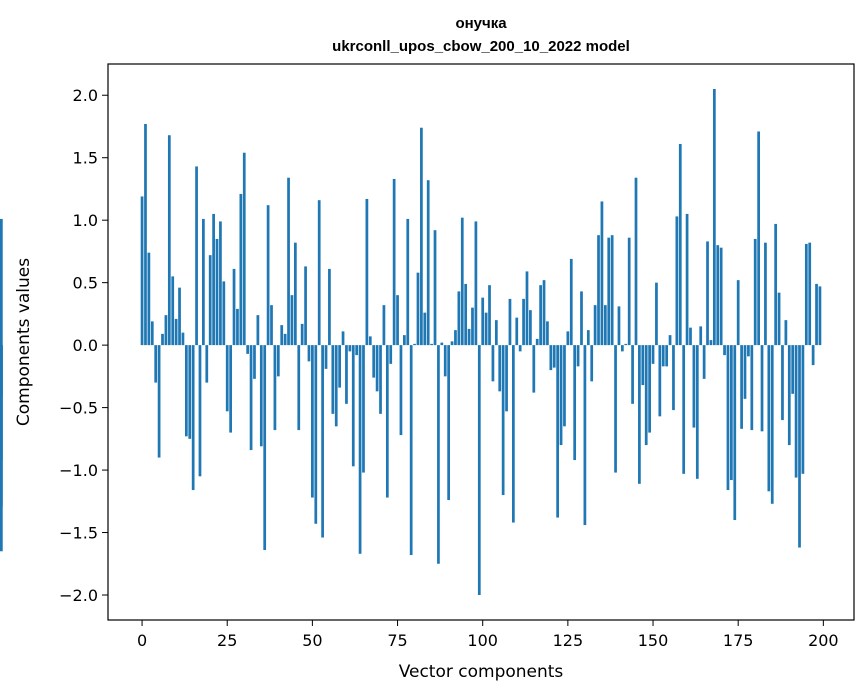 Image resolution: width=867 pixels, height=696 pixels. What do you see at coordinates (481, 46) in the screenshot?
I see `chart-subtitle: ukrconll_upos_cbow_200_10_2022 model` at bounding box center [481, 46].